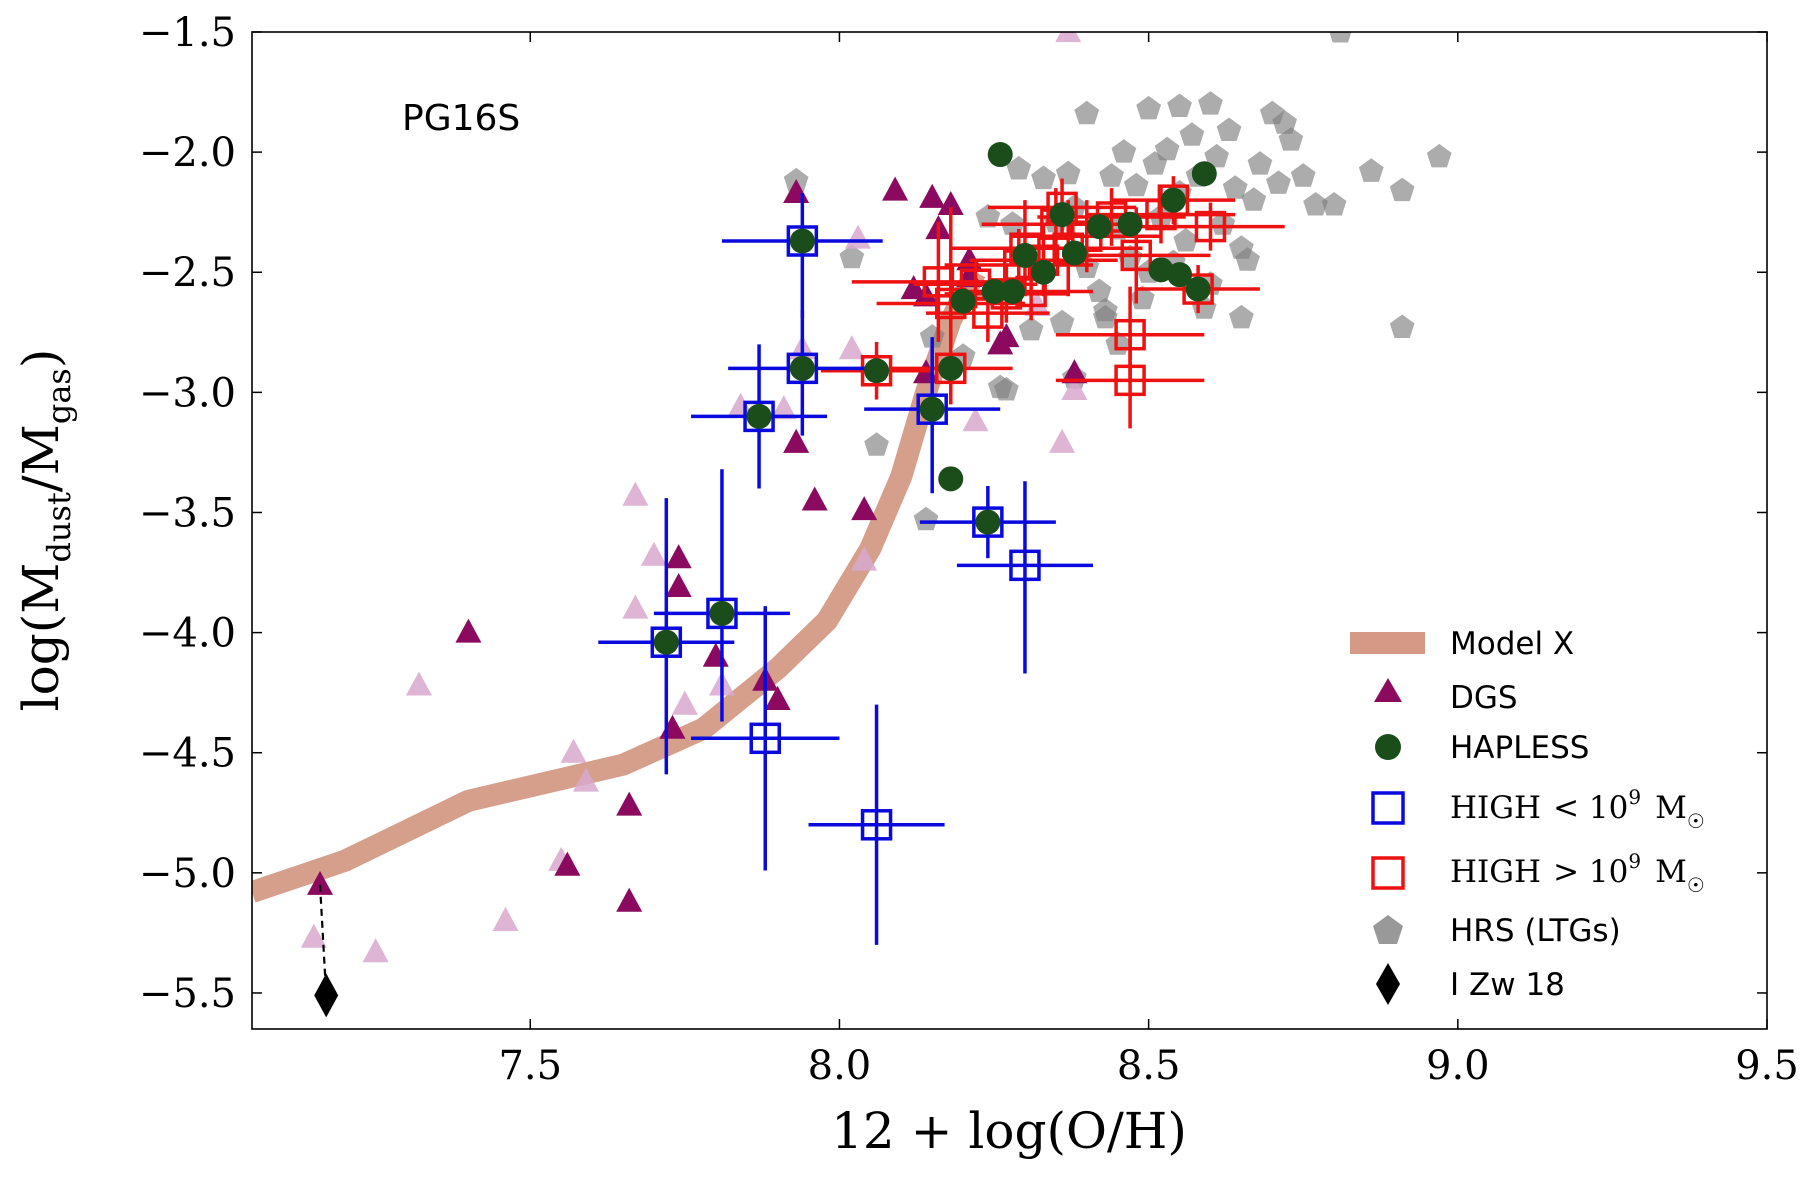 This screenshot has width=1805, height=1198. I want to click on legend-label-izw18: I Zw 18, so click(1507, 985).